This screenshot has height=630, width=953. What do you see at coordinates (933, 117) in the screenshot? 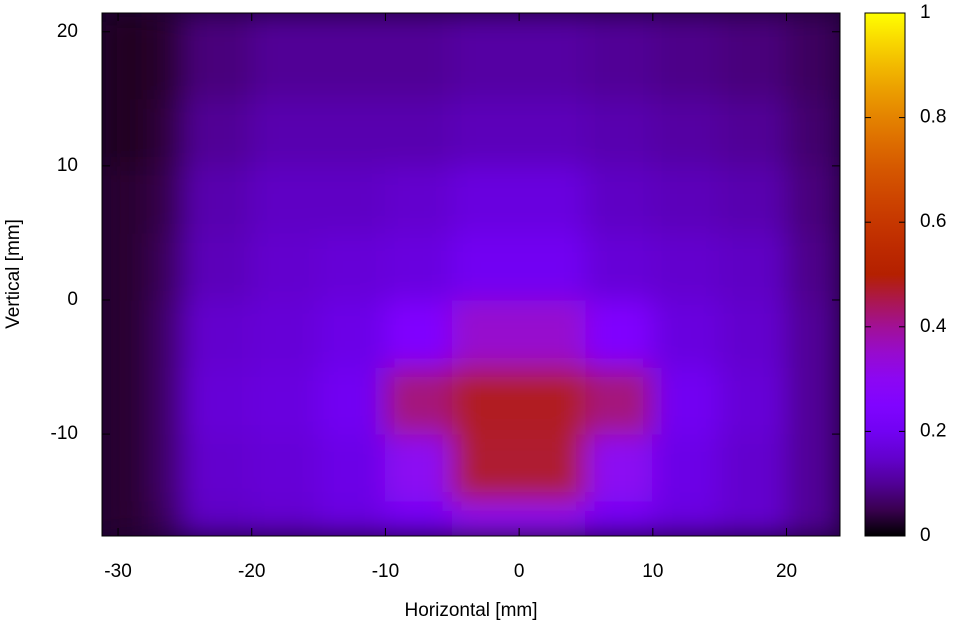
I see `colorbar-tick-label: 0.8` at bounding box center [933, 117].